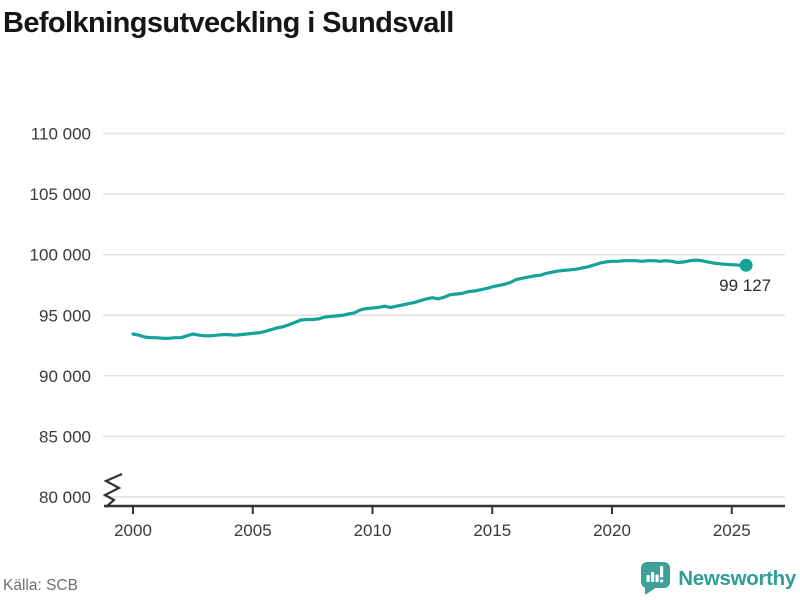  What do you see at coordinates (61, 134) in the screenshot?
I see `y-tick-label: 110 000` at bounding box center [61, 134].